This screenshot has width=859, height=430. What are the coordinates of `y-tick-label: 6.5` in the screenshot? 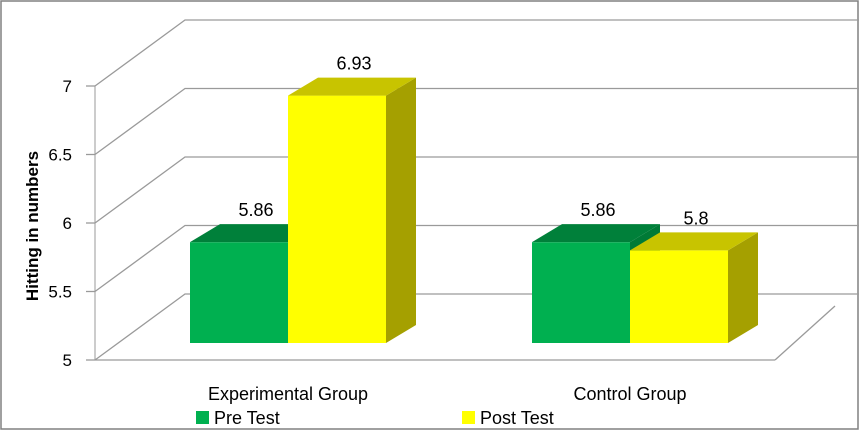 It's located at (60, 155).